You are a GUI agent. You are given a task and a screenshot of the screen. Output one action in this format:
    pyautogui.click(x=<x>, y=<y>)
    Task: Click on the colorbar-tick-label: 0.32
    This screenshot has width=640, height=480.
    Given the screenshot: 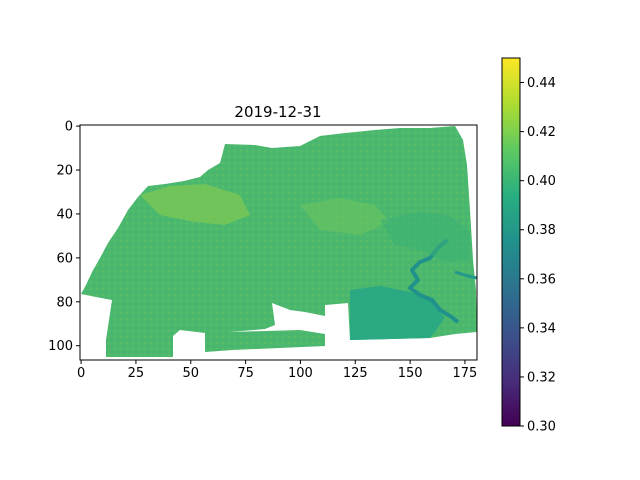 What is the action you would take?
    pyautogui.click(x=541, y=377)
    